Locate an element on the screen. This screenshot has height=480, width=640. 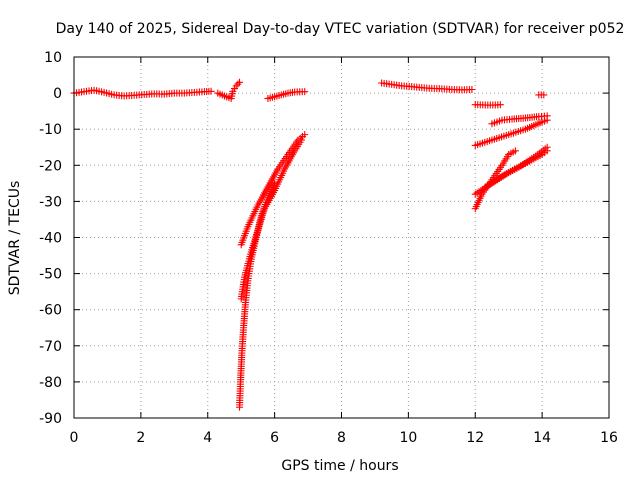
y-tick-label: -30 is located at coordinates (50, 202).